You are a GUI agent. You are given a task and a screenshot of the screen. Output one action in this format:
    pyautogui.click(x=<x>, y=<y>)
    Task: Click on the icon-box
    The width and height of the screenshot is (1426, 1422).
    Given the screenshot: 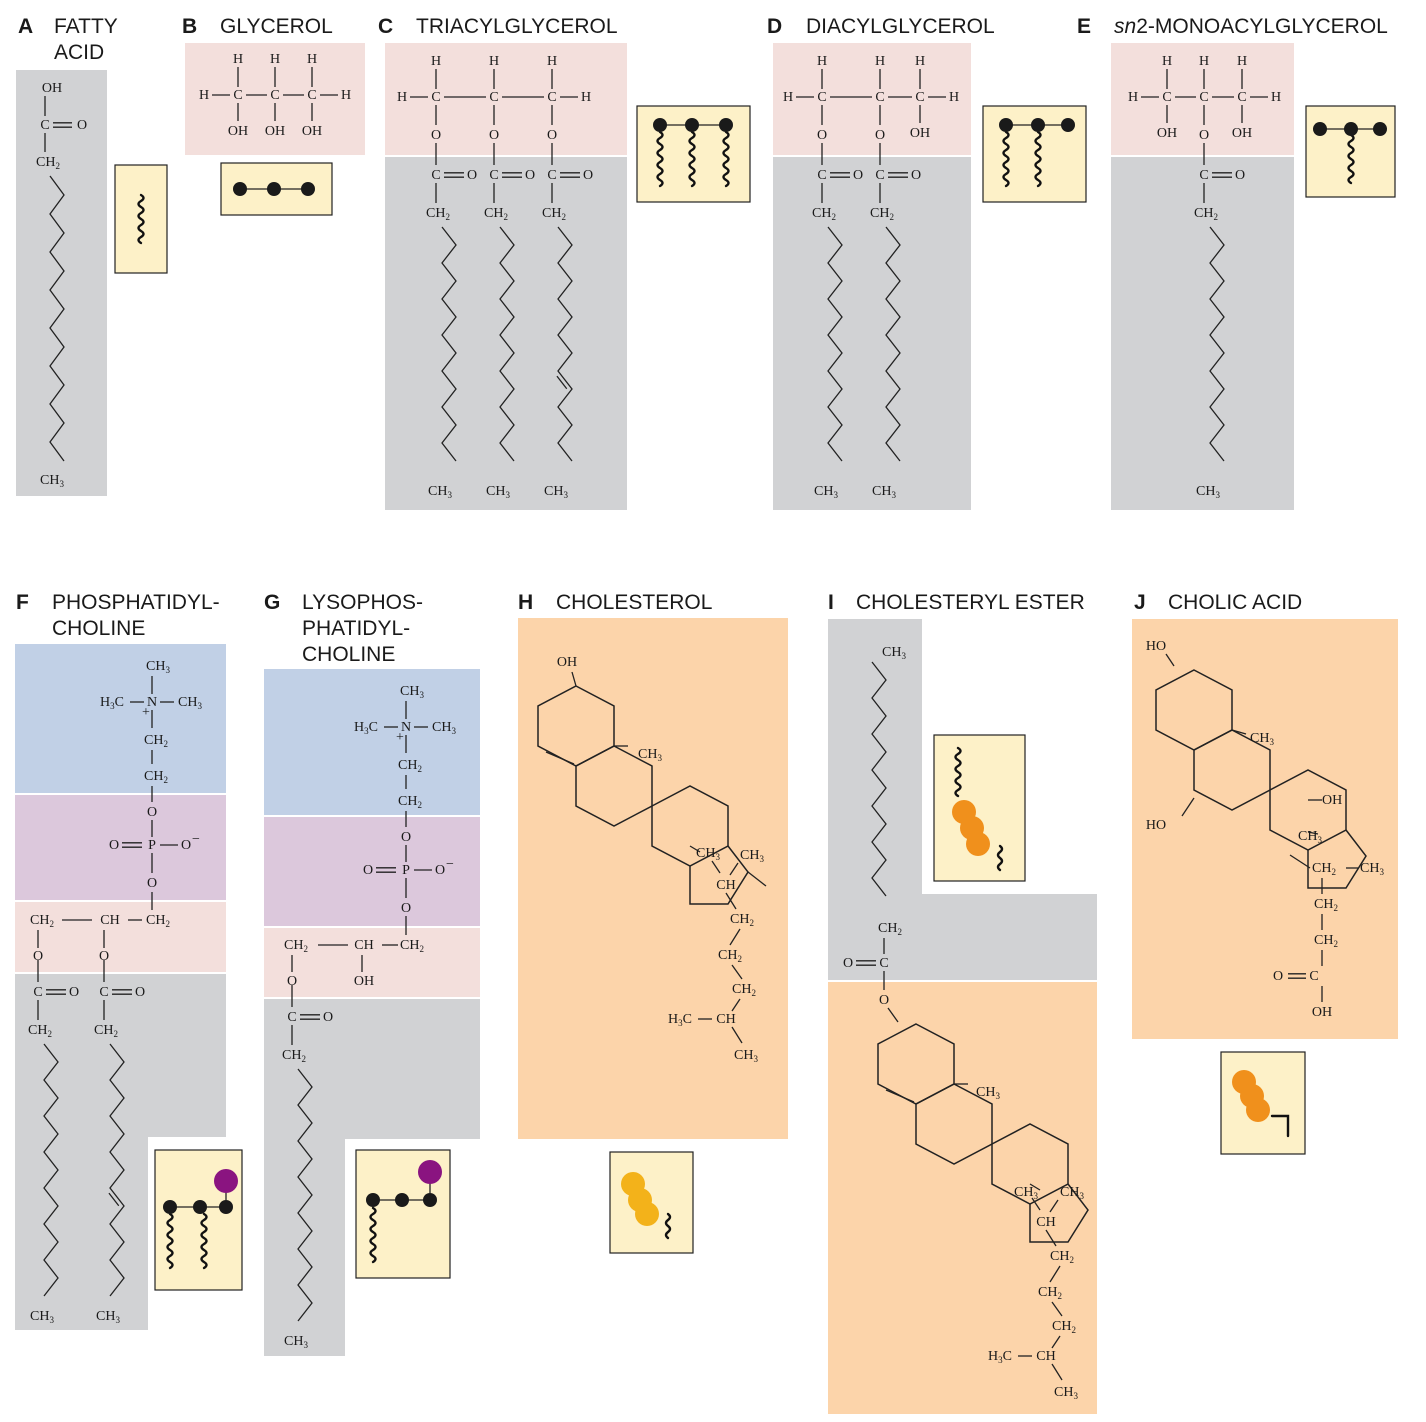 What is the action you would take?
    pyautogui.click(x=979, y=808)
    